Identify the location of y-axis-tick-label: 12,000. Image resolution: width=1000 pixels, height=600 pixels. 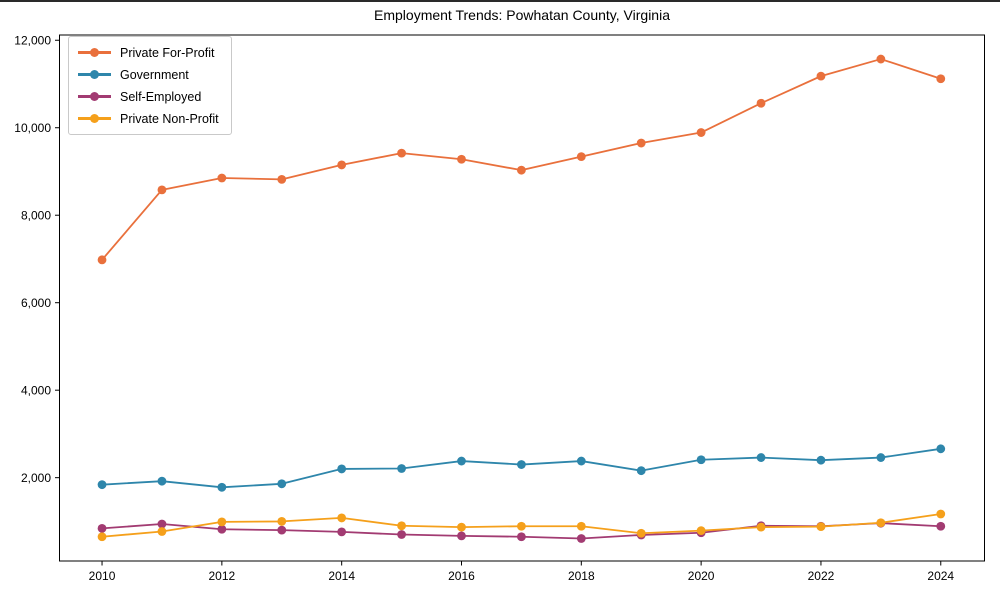
(32, 40).